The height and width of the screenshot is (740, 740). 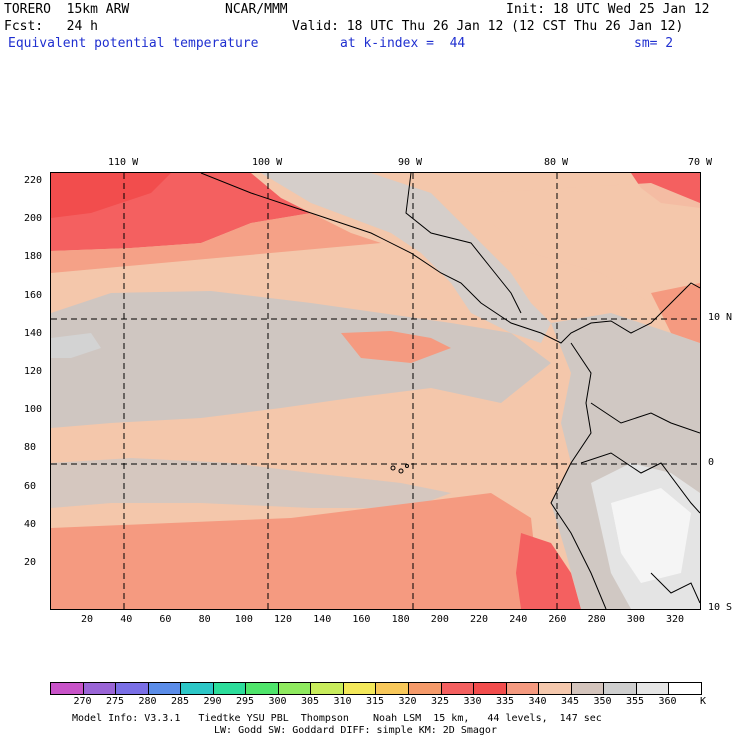 I want to click on y-tick-label: 20, so click(x=30, y=562).